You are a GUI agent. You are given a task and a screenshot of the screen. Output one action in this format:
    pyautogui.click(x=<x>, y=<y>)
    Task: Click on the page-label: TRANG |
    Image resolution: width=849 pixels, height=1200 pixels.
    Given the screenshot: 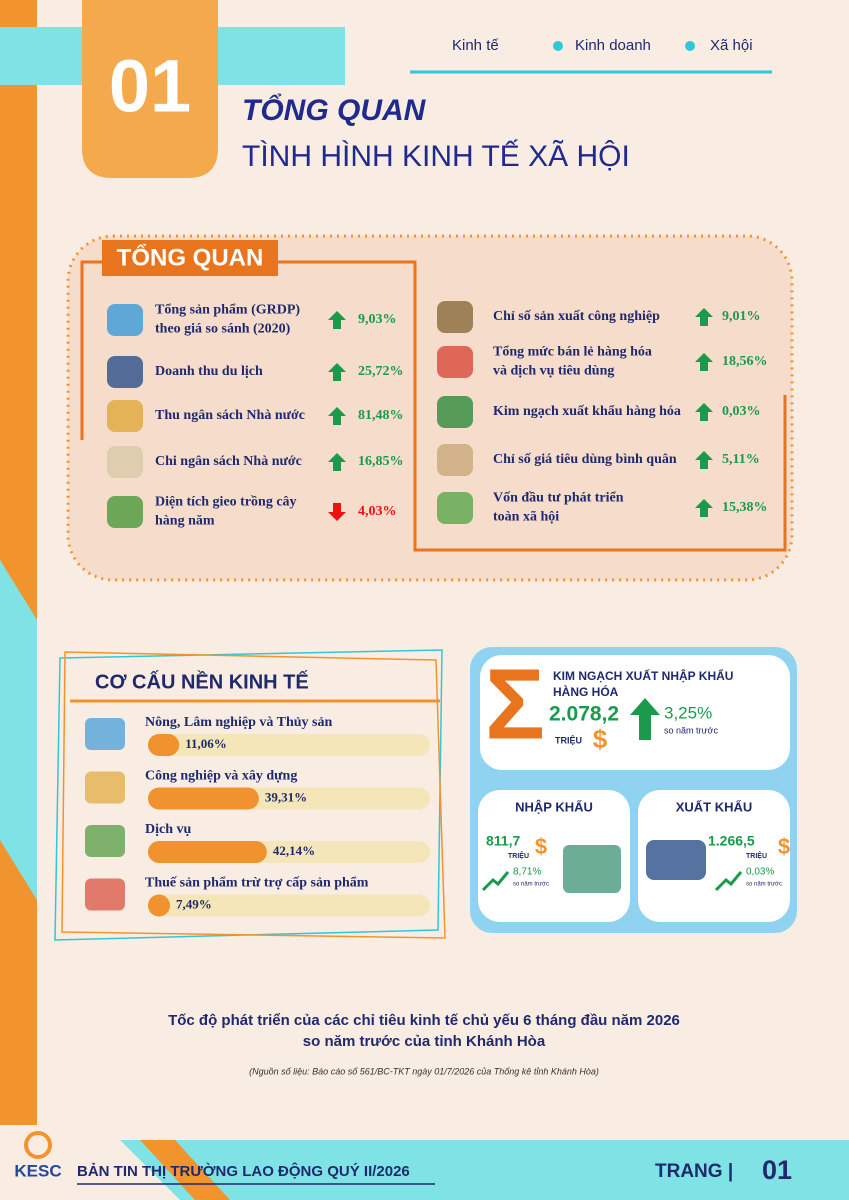 What is the action you would take?
    pyautogui.click(x=694, y=1171)
    